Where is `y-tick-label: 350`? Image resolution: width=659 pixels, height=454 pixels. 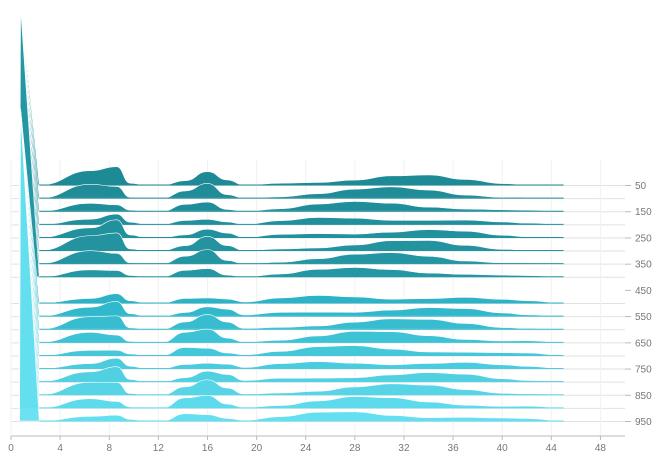 y-tick-label: 350 is located at coordinates (643, 265).